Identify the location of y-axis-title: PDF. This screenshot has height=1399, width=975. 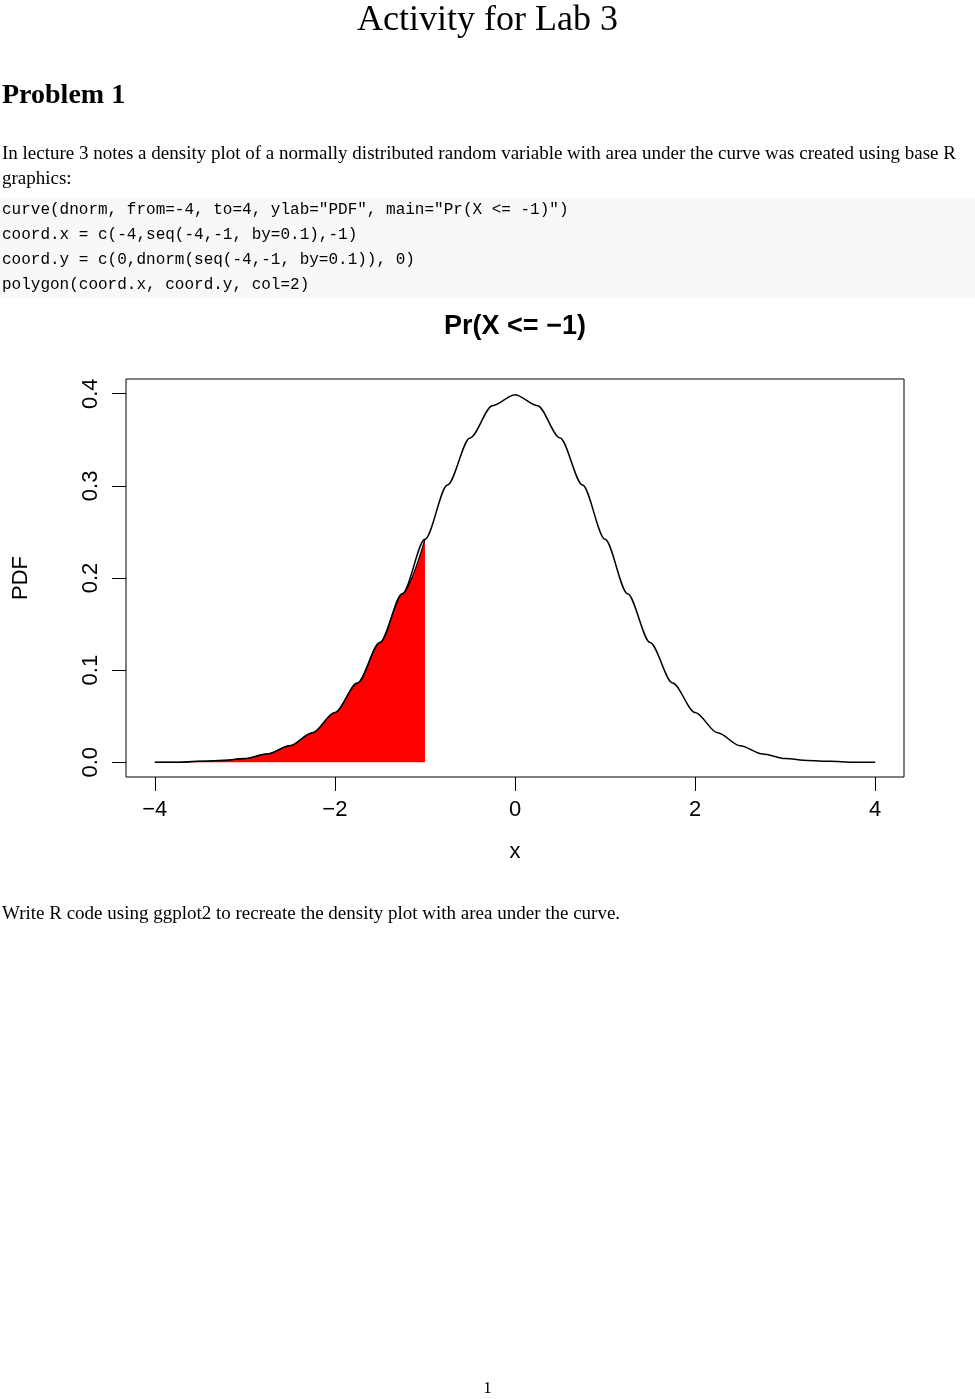
(19, 578).